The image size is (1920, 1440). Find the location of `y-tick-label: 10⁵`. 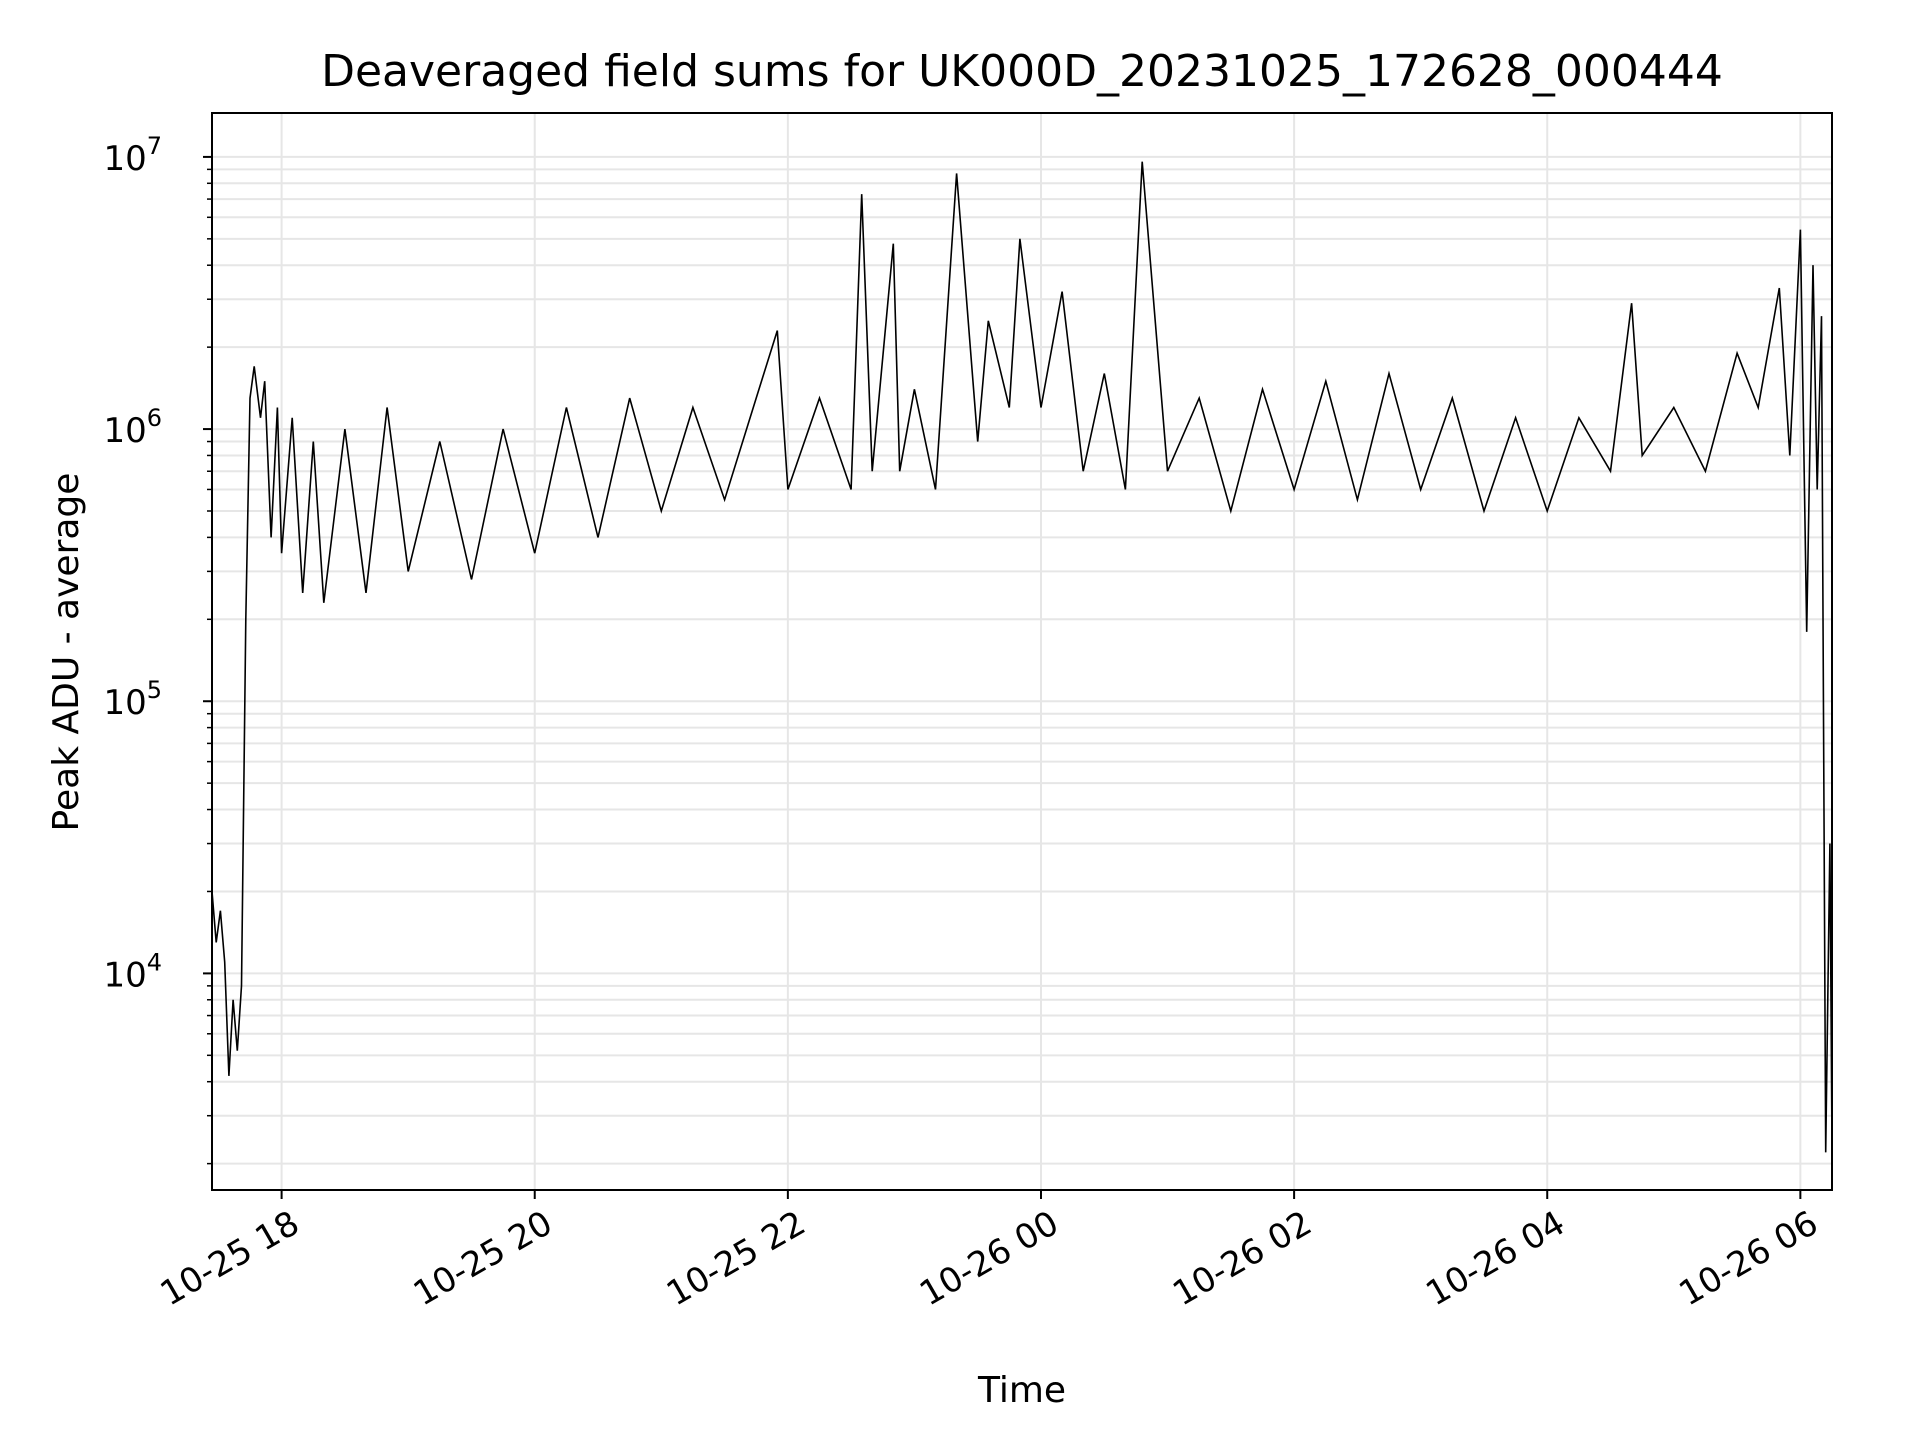

y-tick-label: 10⁵ is located at coordinates (132, 699).